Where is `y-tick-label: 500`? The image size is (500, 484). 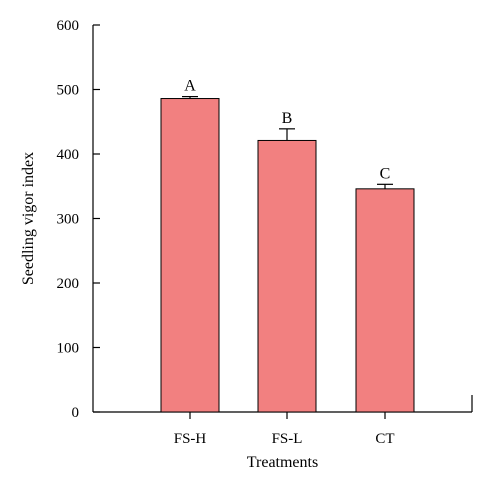
y-tick-label: 500 is located at coordinates (68, 91).